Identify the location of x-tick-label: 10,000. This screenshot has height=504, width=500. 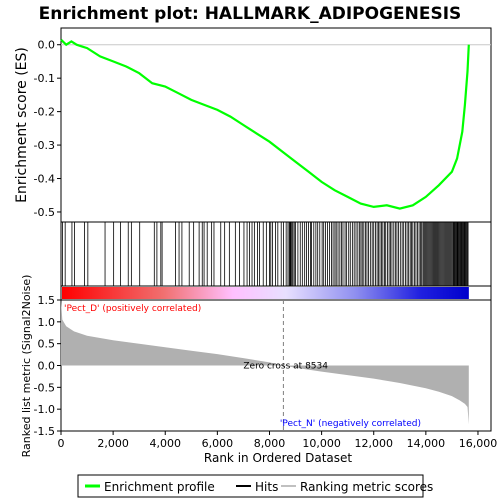
(321, 443).